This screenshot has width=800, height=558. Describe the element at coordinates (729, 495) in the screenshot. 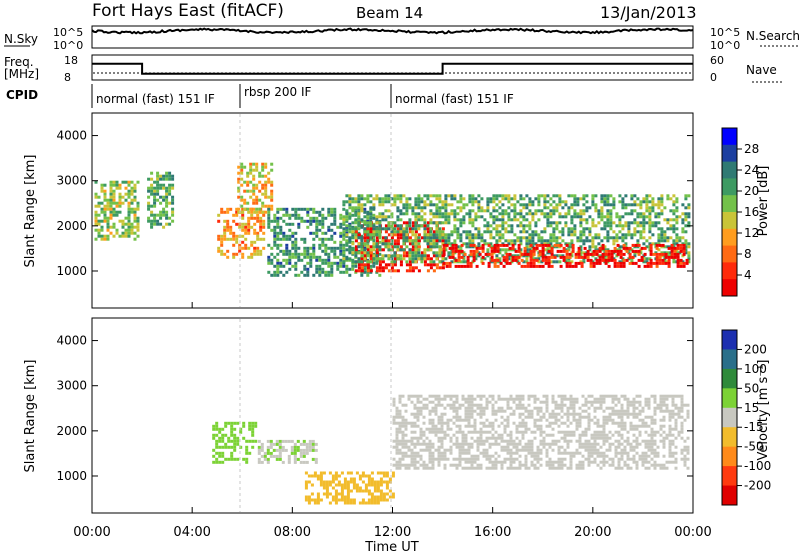

I see `velocity-colorbar-swatch` at that location.